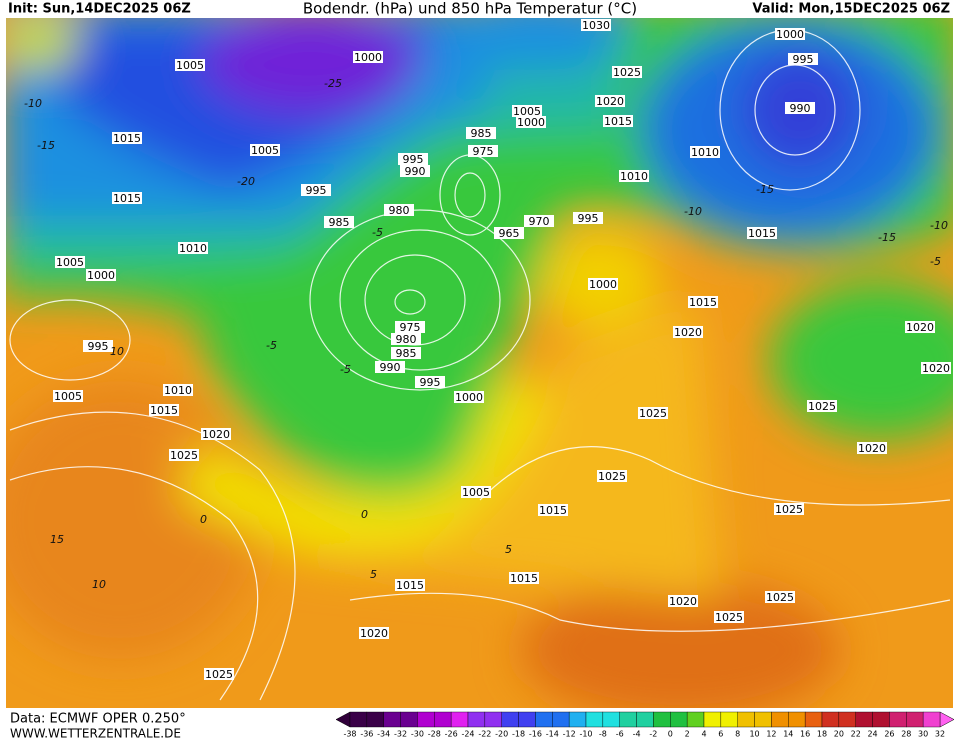 This screenshot has width=959, height=741. What do you see at coordinates (805, 734) in the screenshot?
I see `colorbar-tick-label: 16` at bounding box center [805, 734].